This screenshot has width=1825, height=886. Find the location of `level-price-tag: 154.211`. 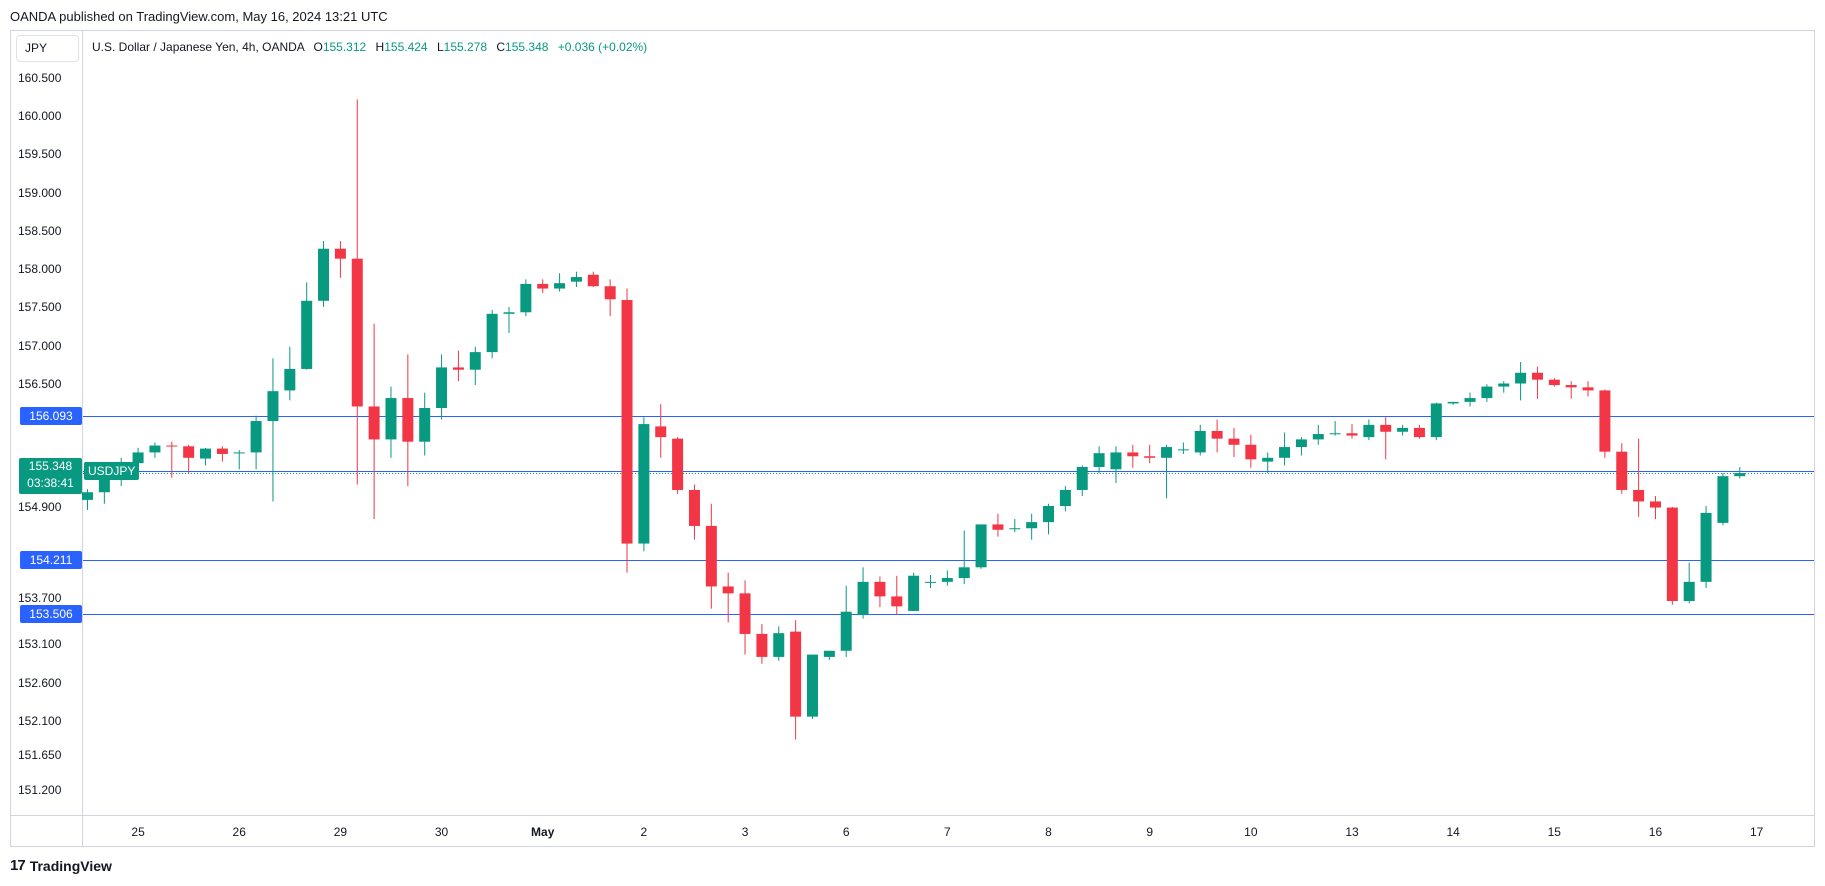

level-price-tag: 154.211 is located at coordinates (51, 560).